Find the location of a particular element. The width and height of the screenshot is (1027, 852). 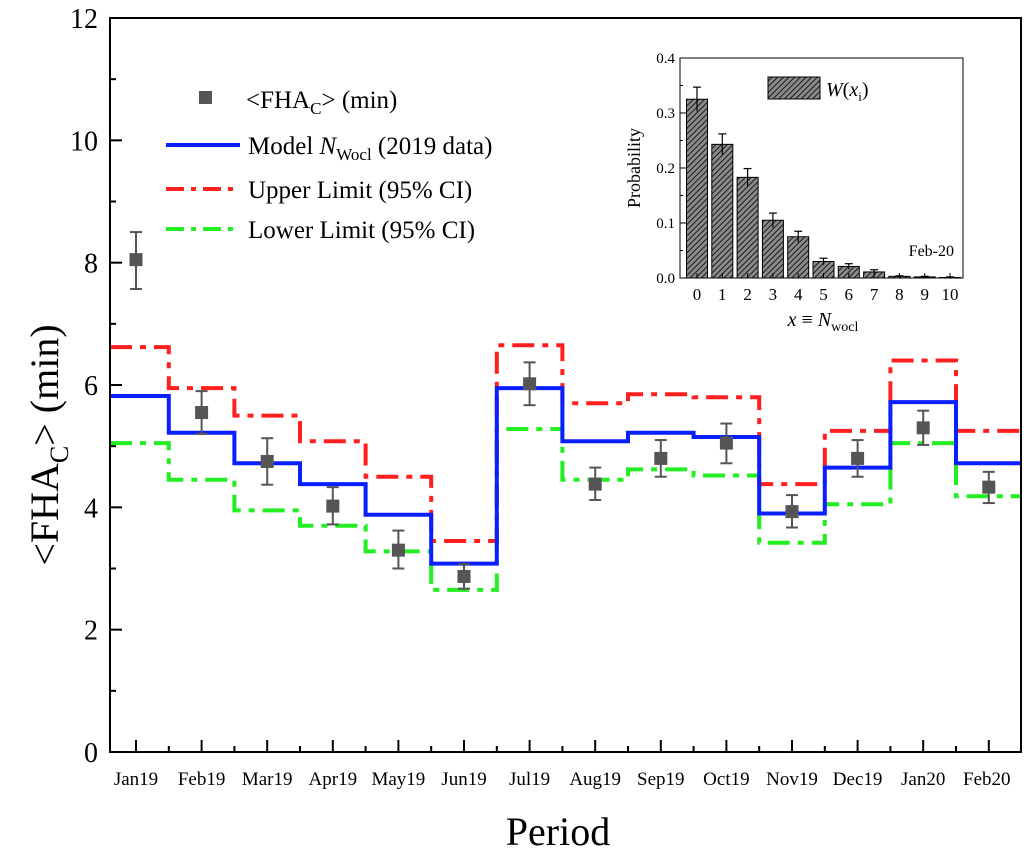

inset-x-tick-label: 8 is located at coordinates (899, 294).